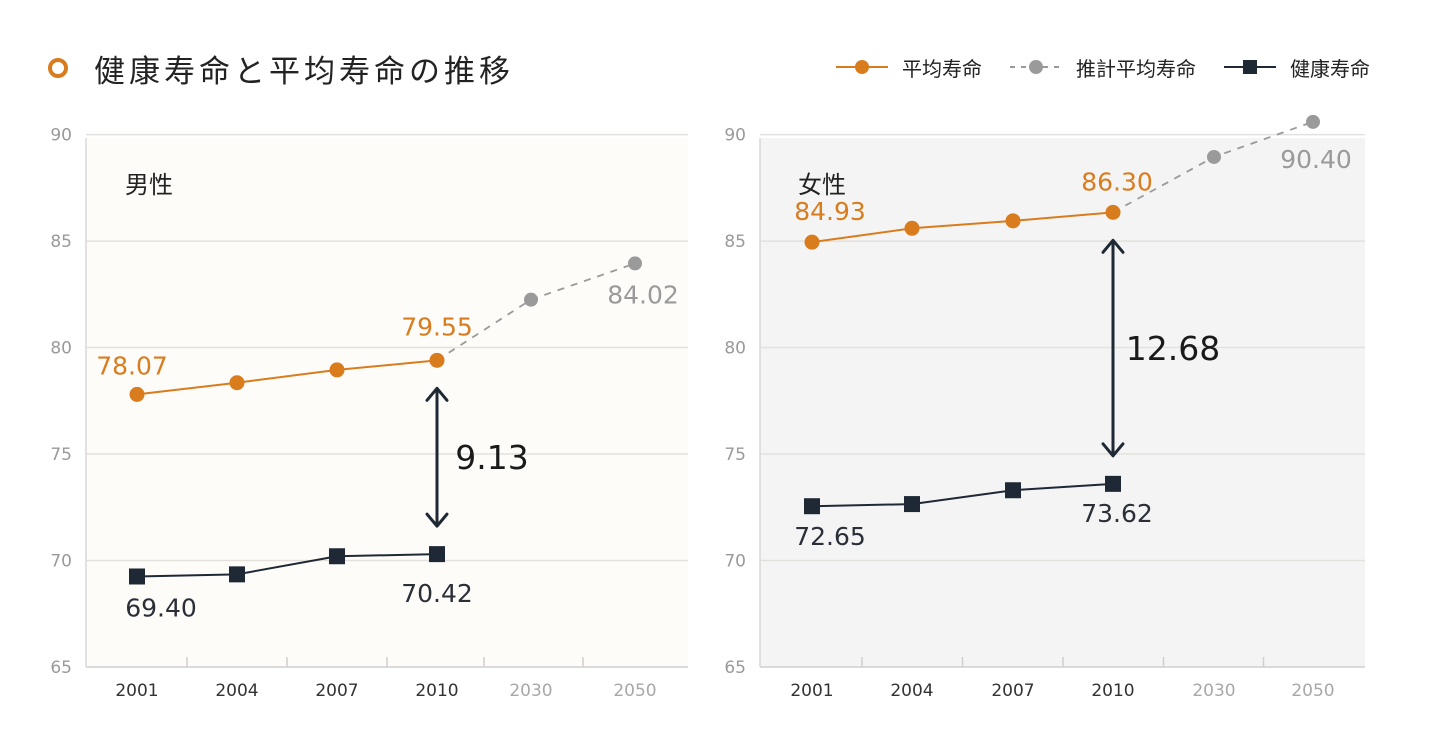  Describe the element at coordinates (812, 242) in the screenshot. I see `p1-avg-point-2001` at that location.